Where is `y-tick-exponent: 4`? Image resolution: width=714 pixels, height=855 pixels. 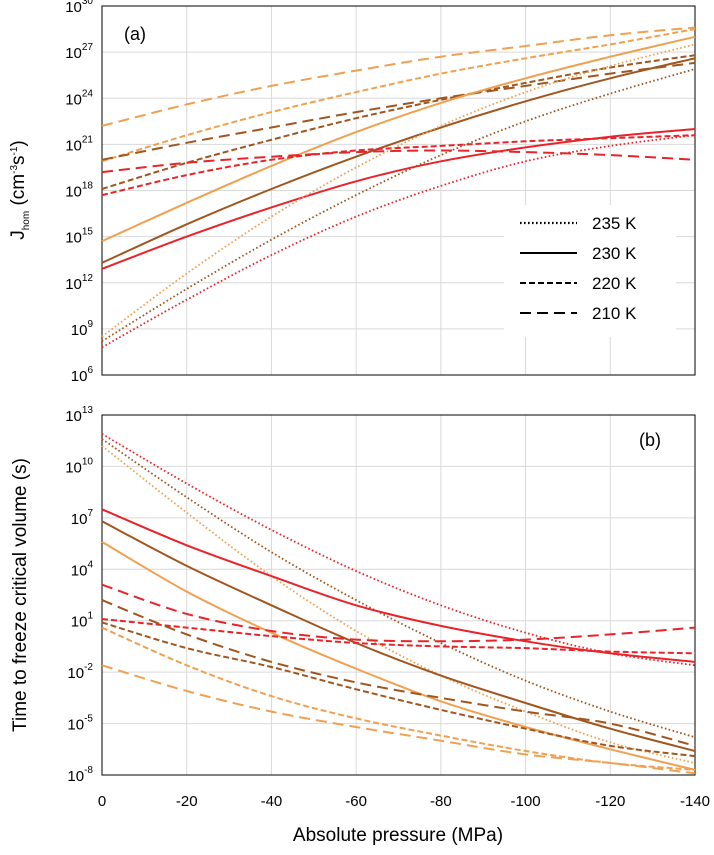
y-tick-exponent: 4 is located at coordinates (90, 564).